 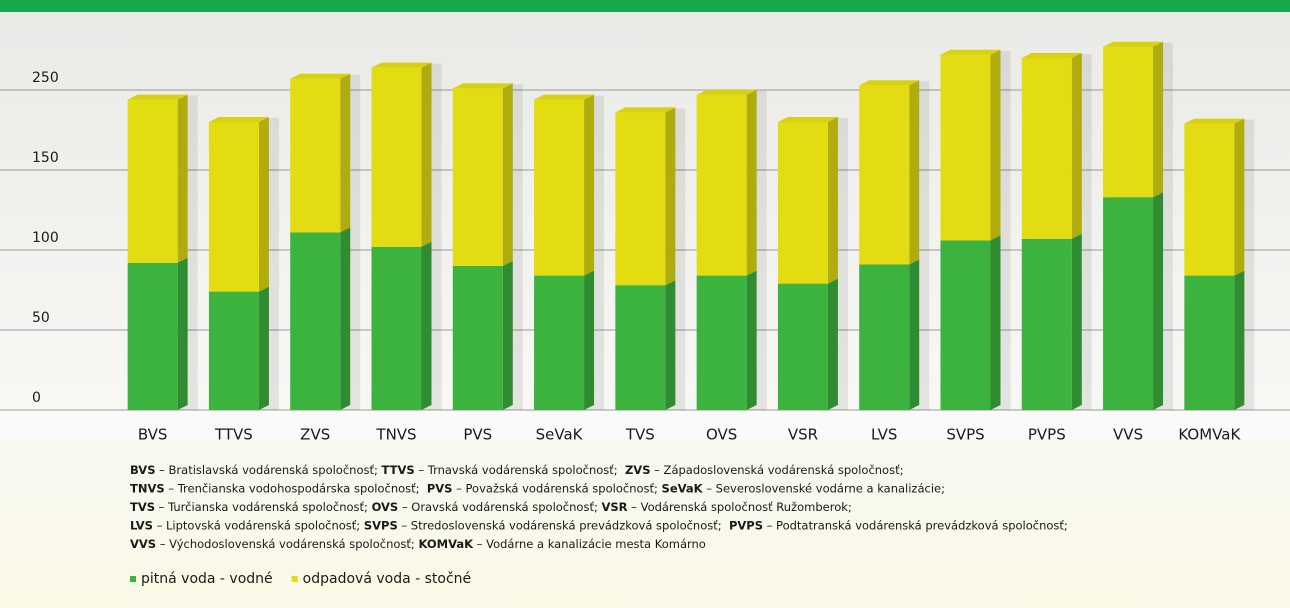 I want to click on definition-abbr: SVPS, so click(x=381, y=525).